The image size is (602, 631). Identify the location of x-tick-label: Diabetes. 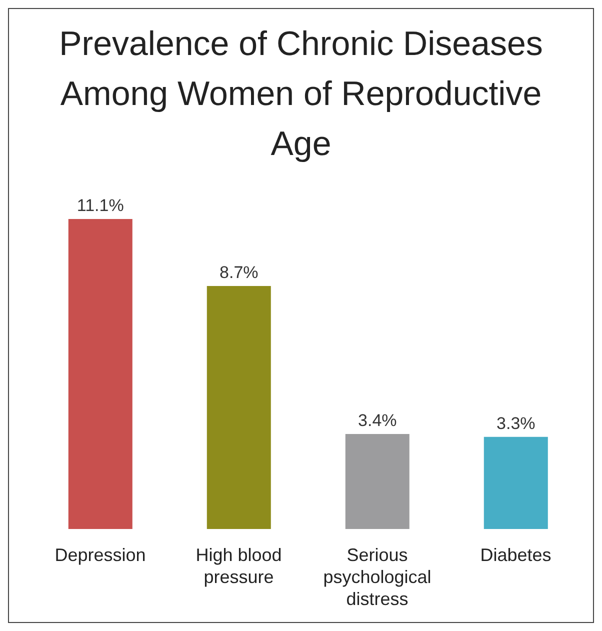
(516, 555).